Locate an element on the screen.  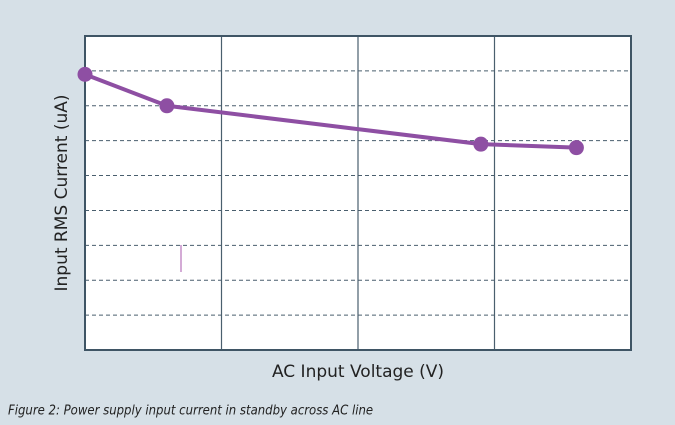
y-axis-label: Input RMS Current (uA) is located at coordinates (62, 192).